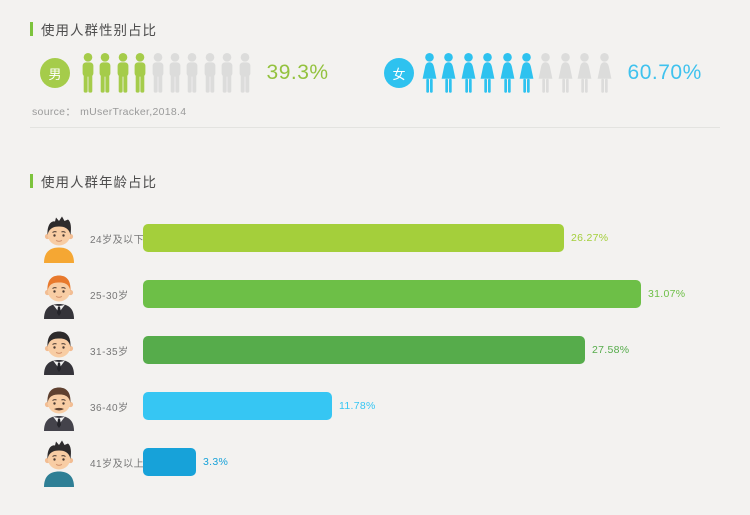 This screenshot has height=515, width=750. I want to click on youth-avatar, so click(59, 239).